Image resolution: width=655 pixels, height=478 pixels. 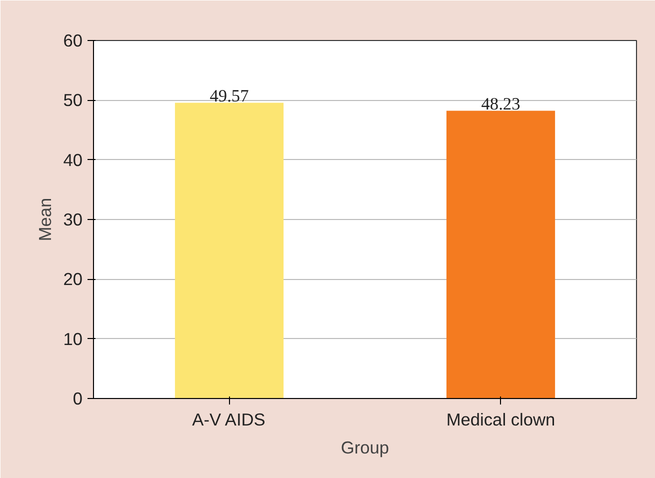 I want to click on y-tick-label: 0, so click(x=77, y=398).